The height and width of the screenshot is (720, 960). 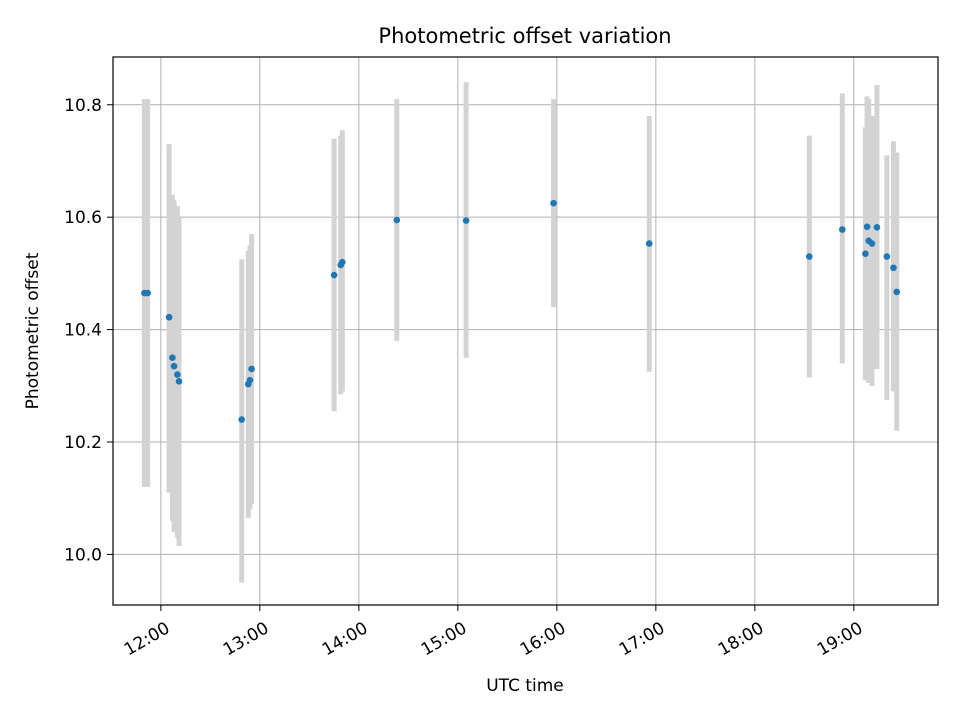 I want to click on x-axis-label: UTC time, so click(x=525, y=686).